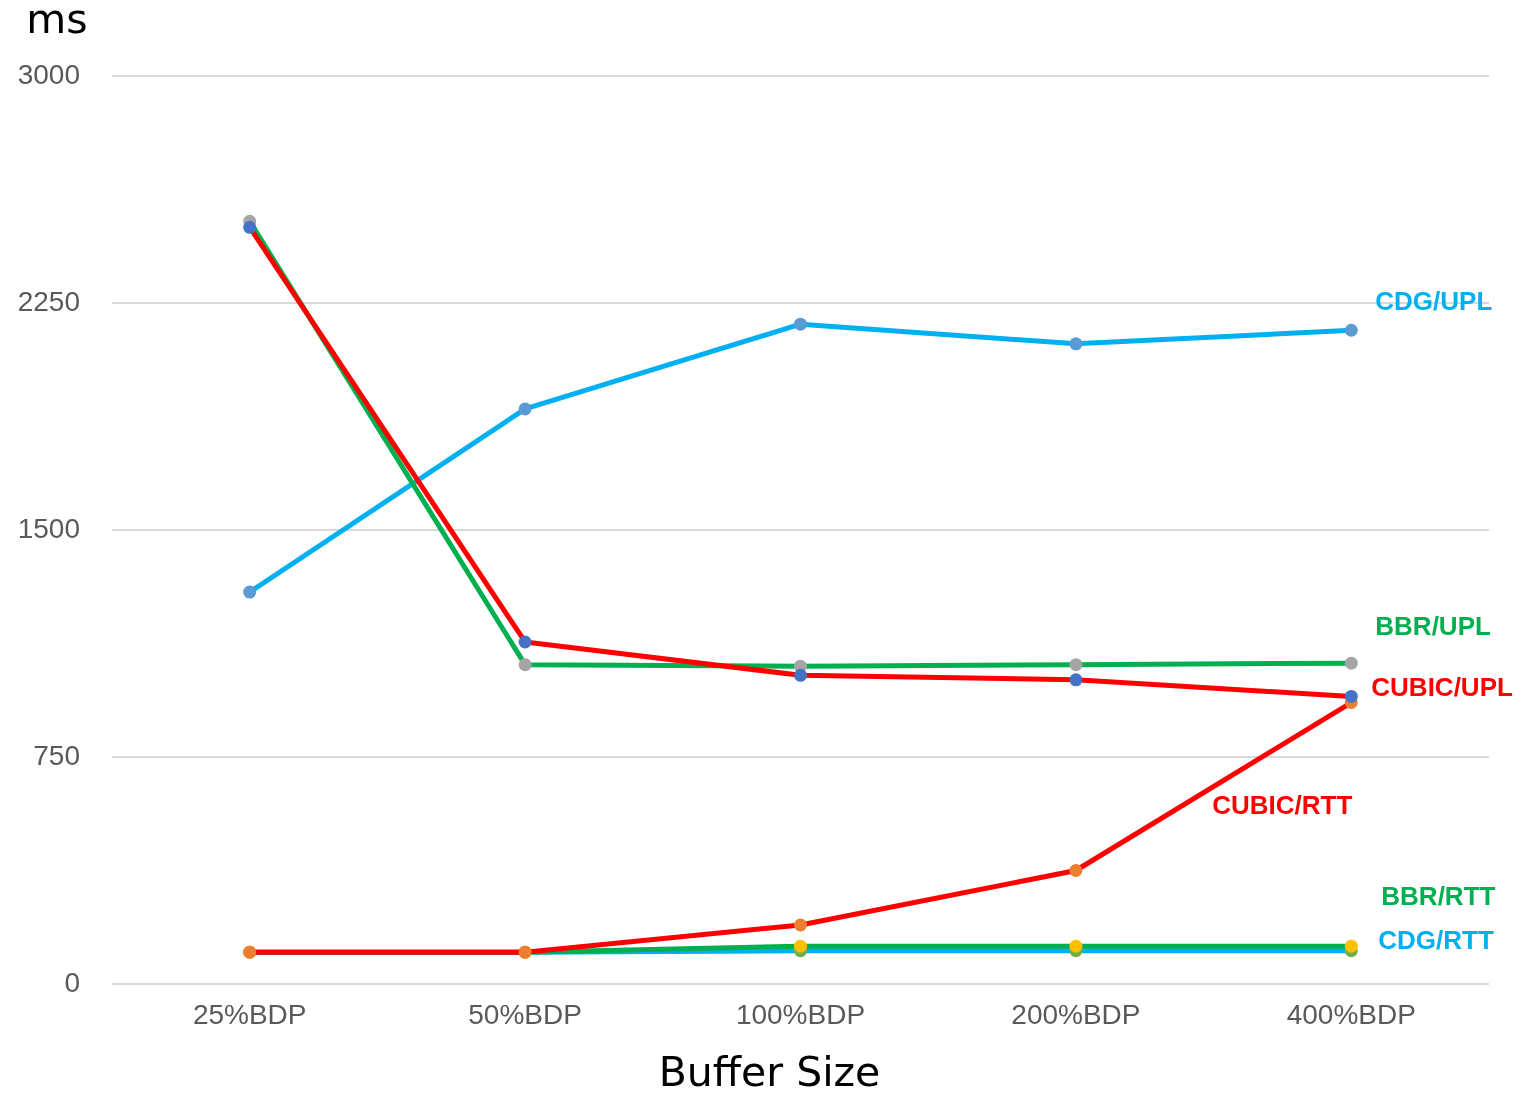 The width and height of the screenshot is (1539, 1094). What do you see at coordinates (1442, 686) in the screenshot?
I see `series-label: CUBIC/UPL` at bounding box center [1442, 686].